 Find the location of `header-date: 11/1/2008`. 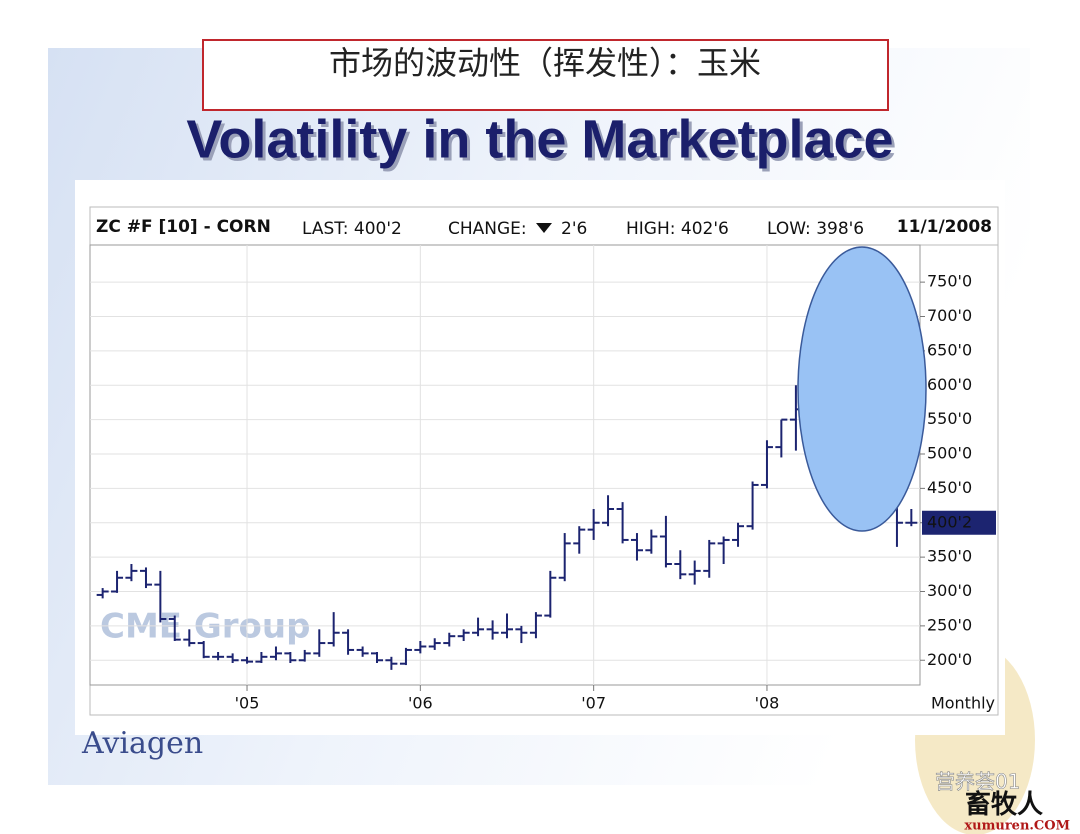

header-date: 11/1/2008 is located at coordinates (944, 227).